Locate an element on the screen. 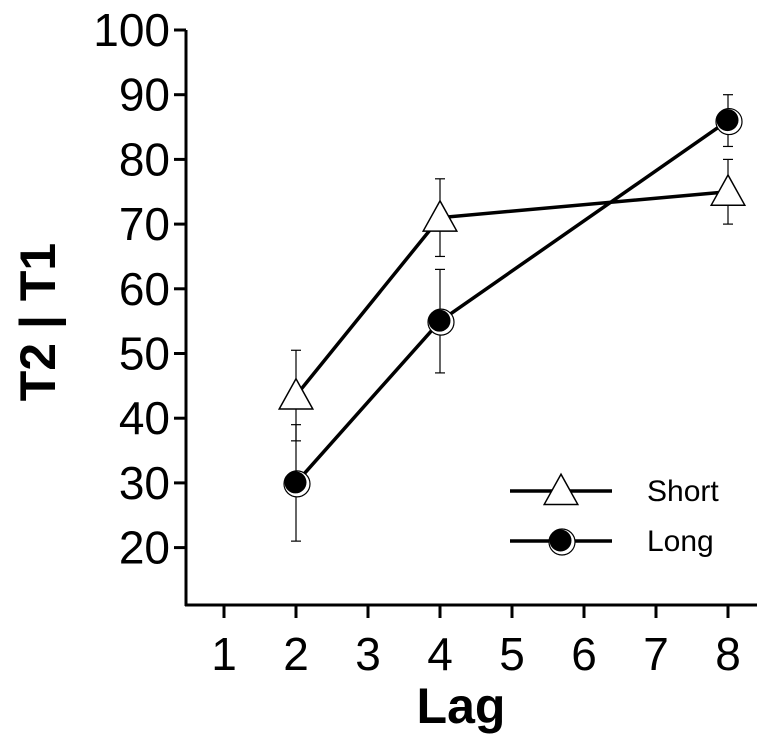 The height and width of the screenshot is (737, 757). x-tick-label: 4 is located at coordinates (440, 654).